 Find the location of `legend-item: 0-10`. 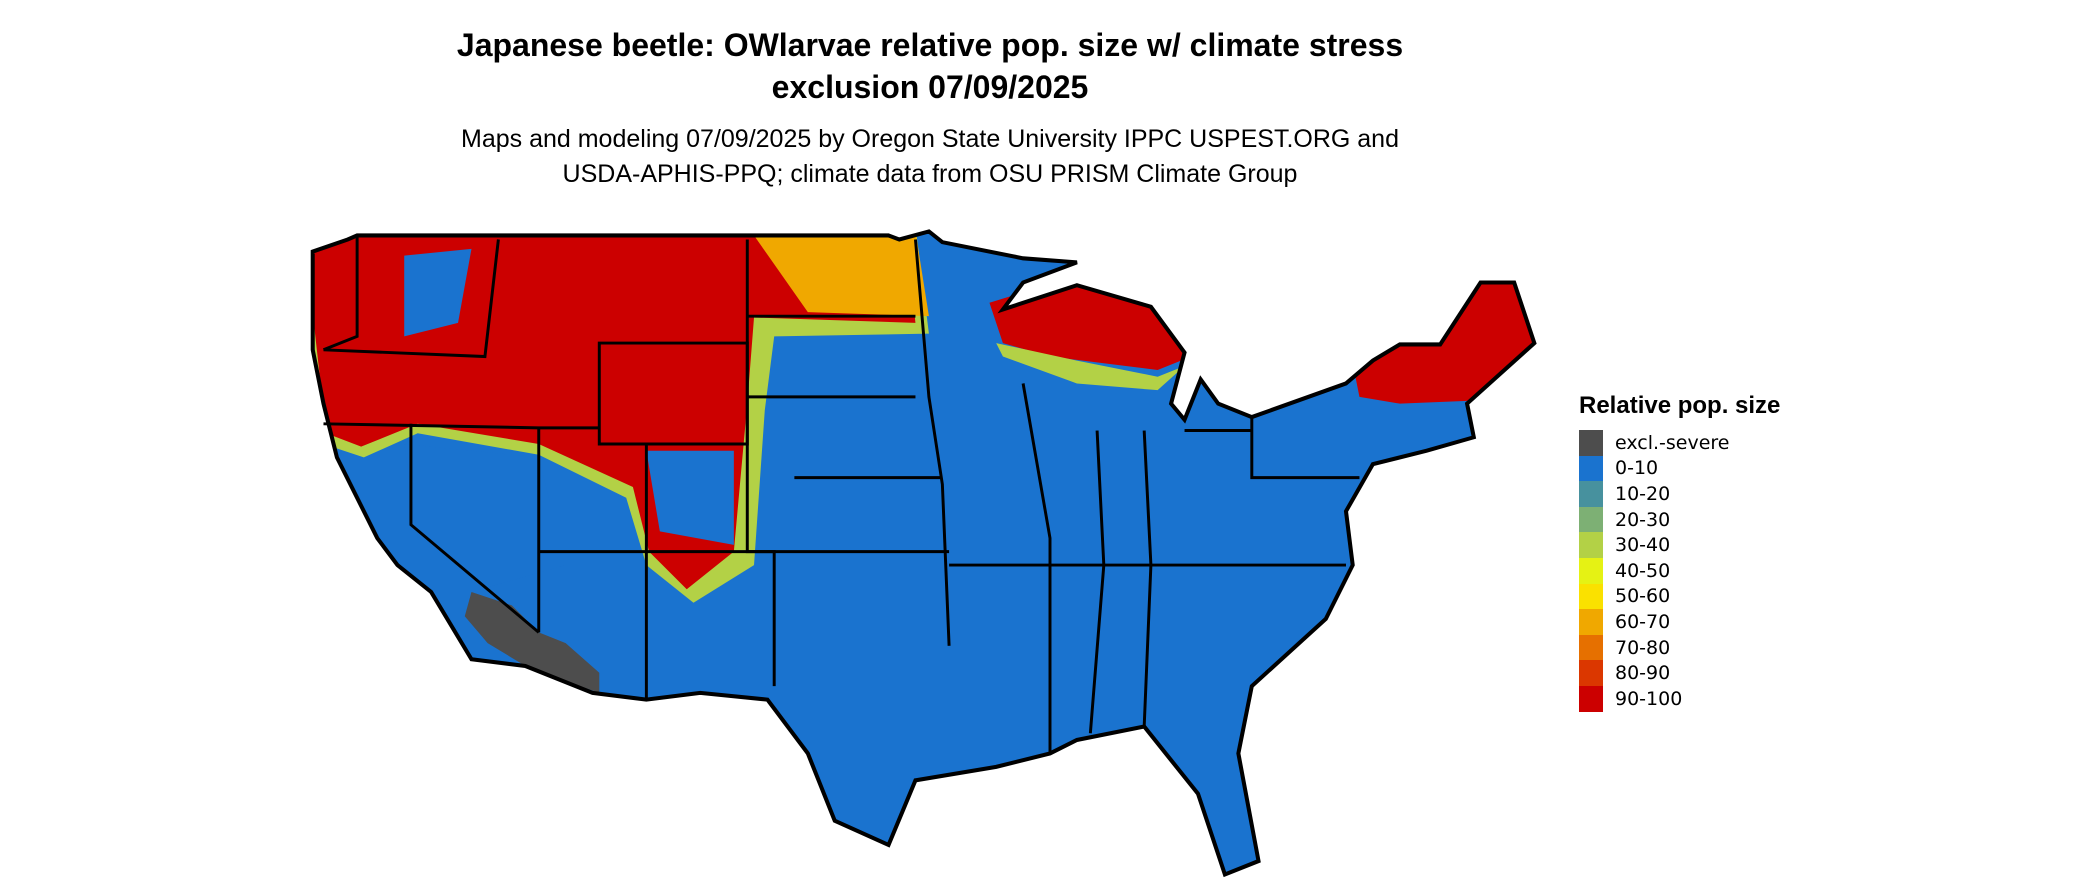

legend-item: 0-10 is located at coordinates (1679, 468).